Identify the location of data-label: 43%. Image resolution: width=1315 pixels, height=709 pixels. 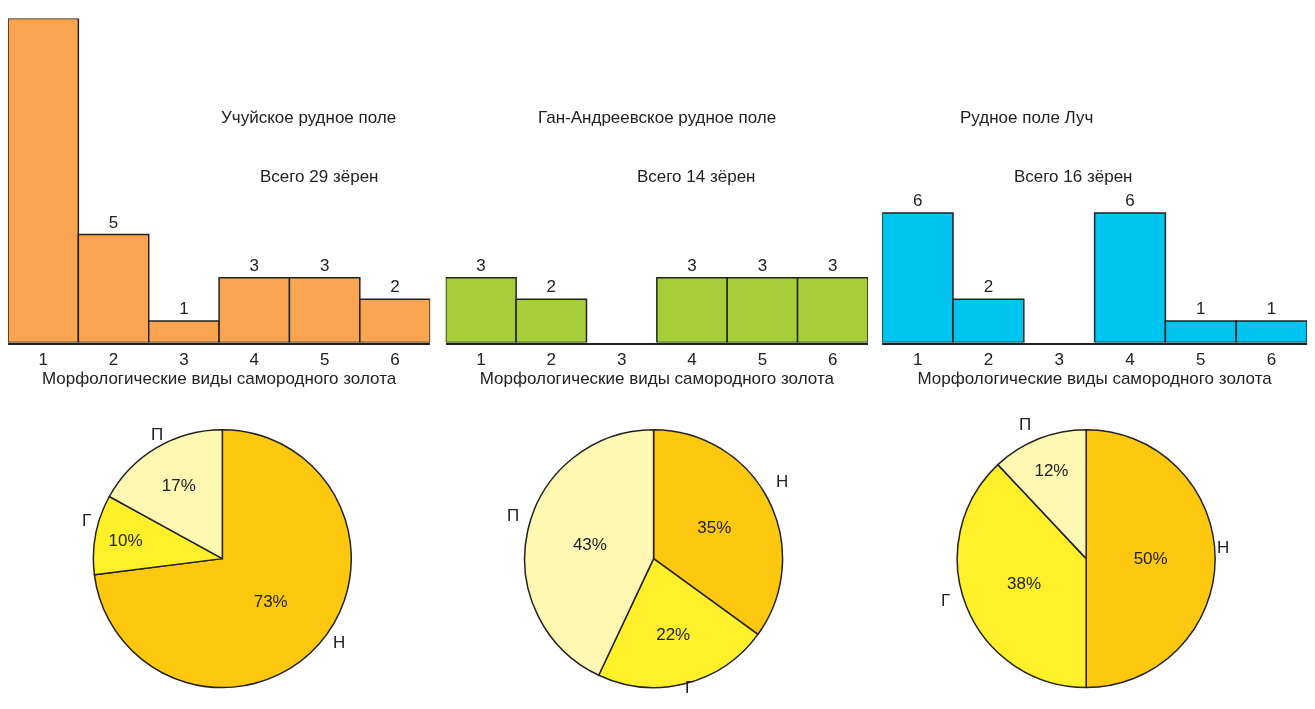
(589, 544).